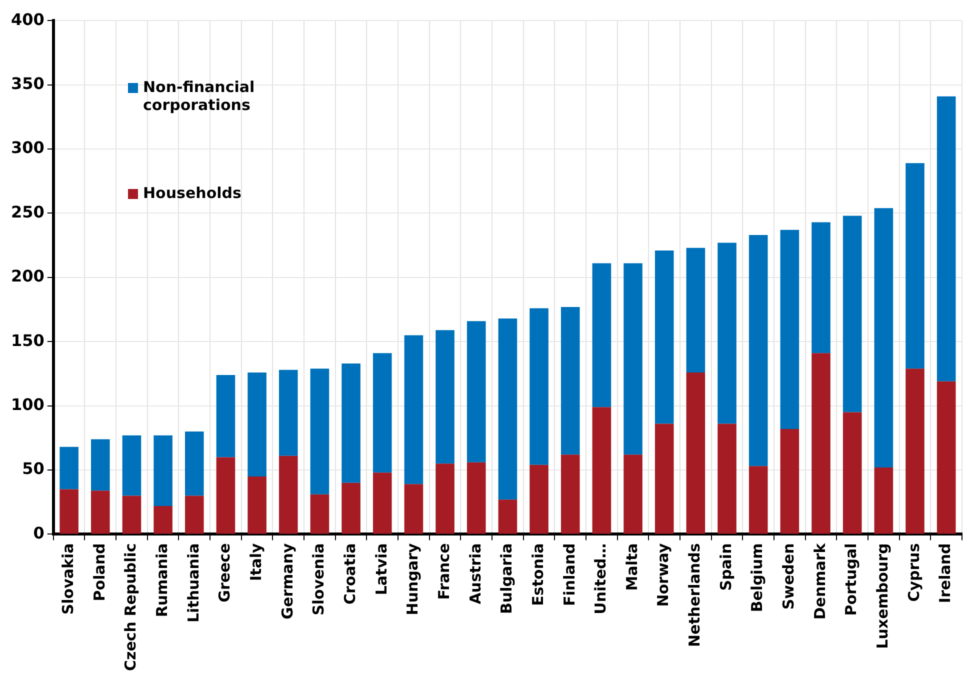 The height and width of the screenshot is (682, 976). What do you see at coordinates (475, 573) in the screenshot?
I see `x-tick-label: Austria` at bounding box center [475, 573].